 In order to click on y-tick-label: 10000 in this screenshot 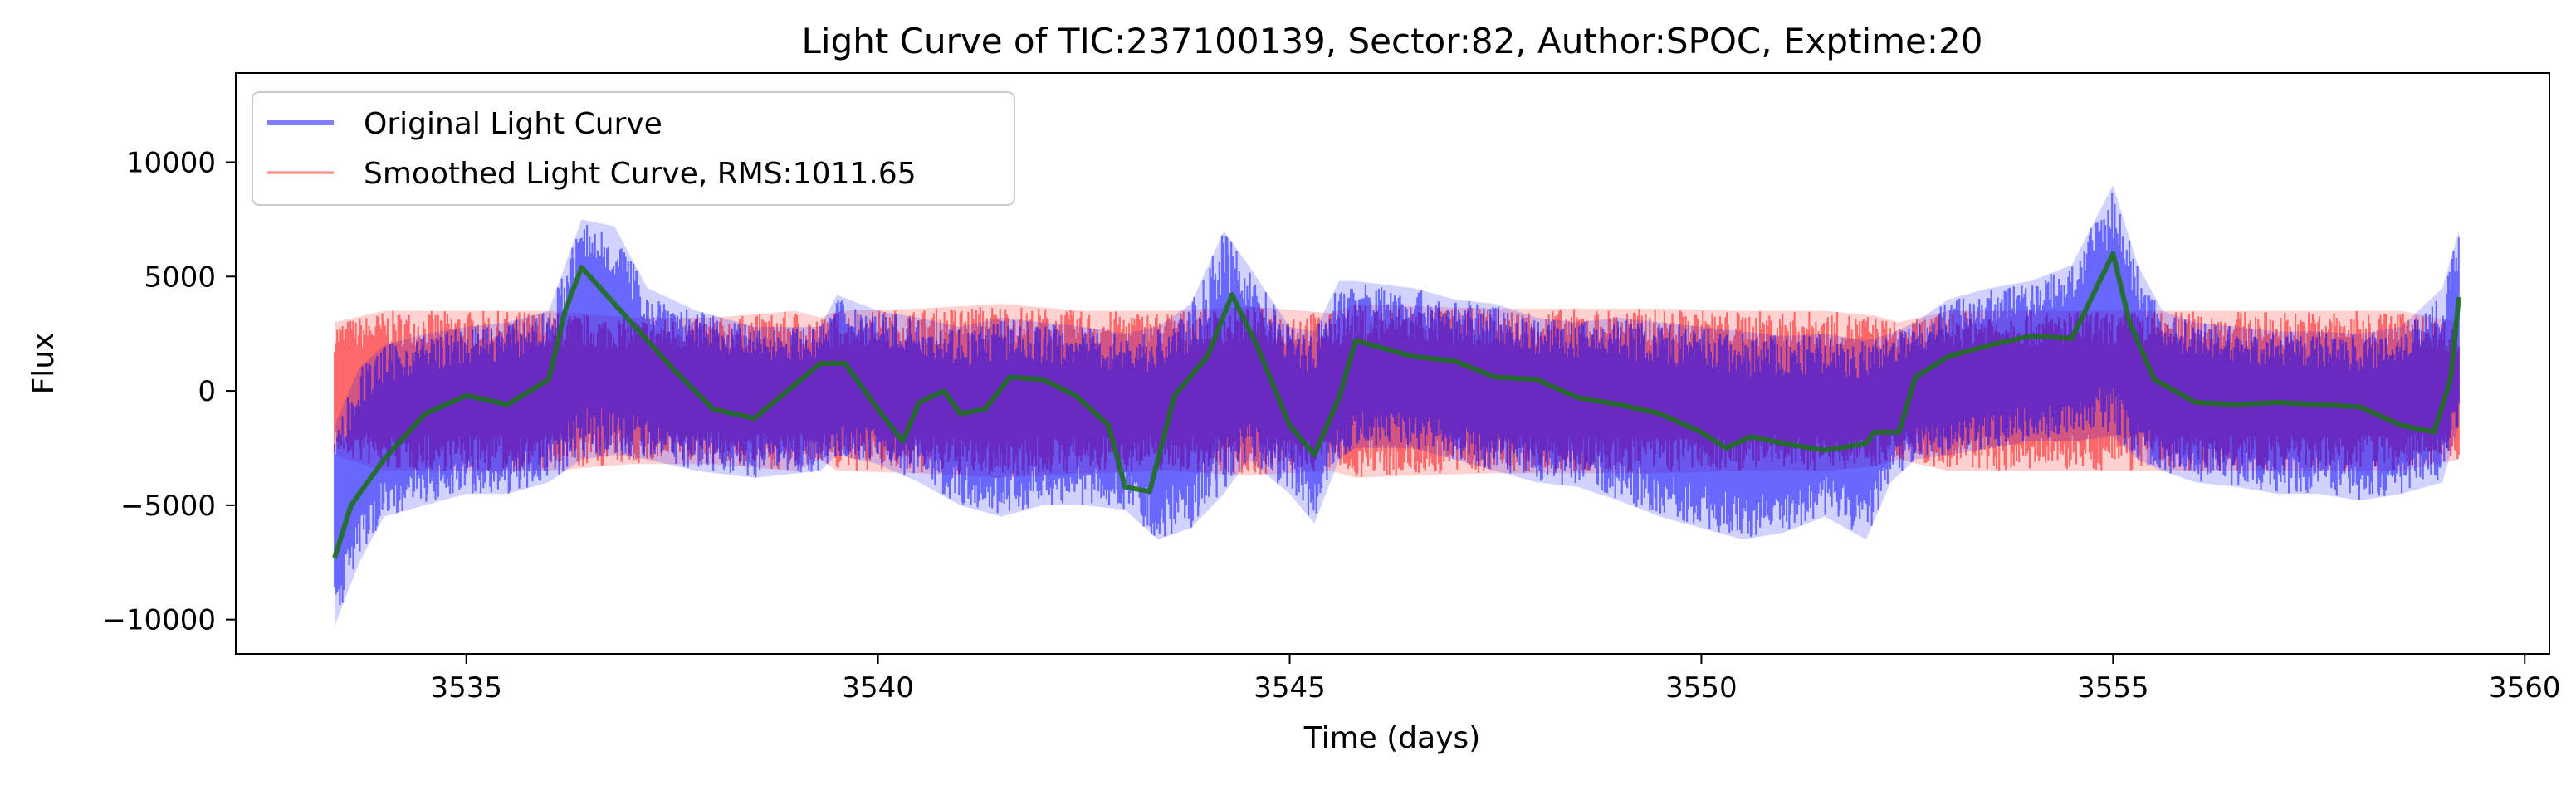, I will do `click(171, 162)`.